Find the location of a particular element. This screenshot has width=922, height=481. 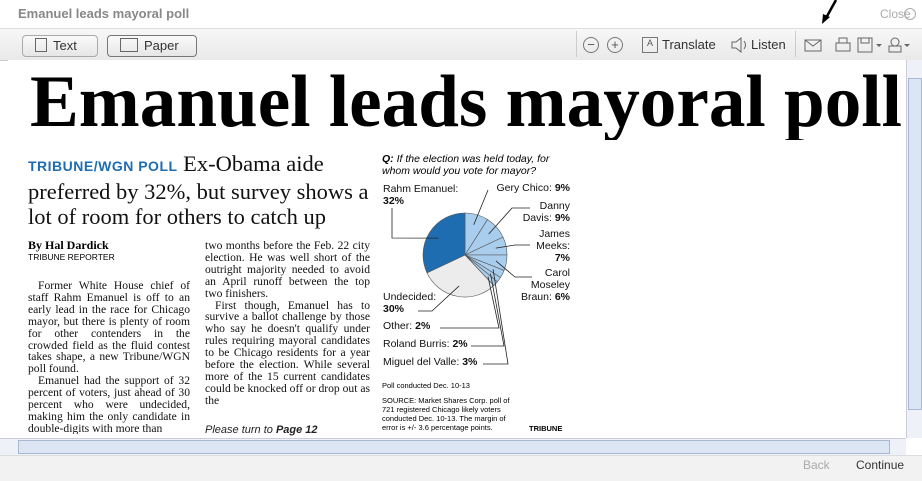

slice-name: Carol Moseley Braun: is located at coordinates (545, 285).